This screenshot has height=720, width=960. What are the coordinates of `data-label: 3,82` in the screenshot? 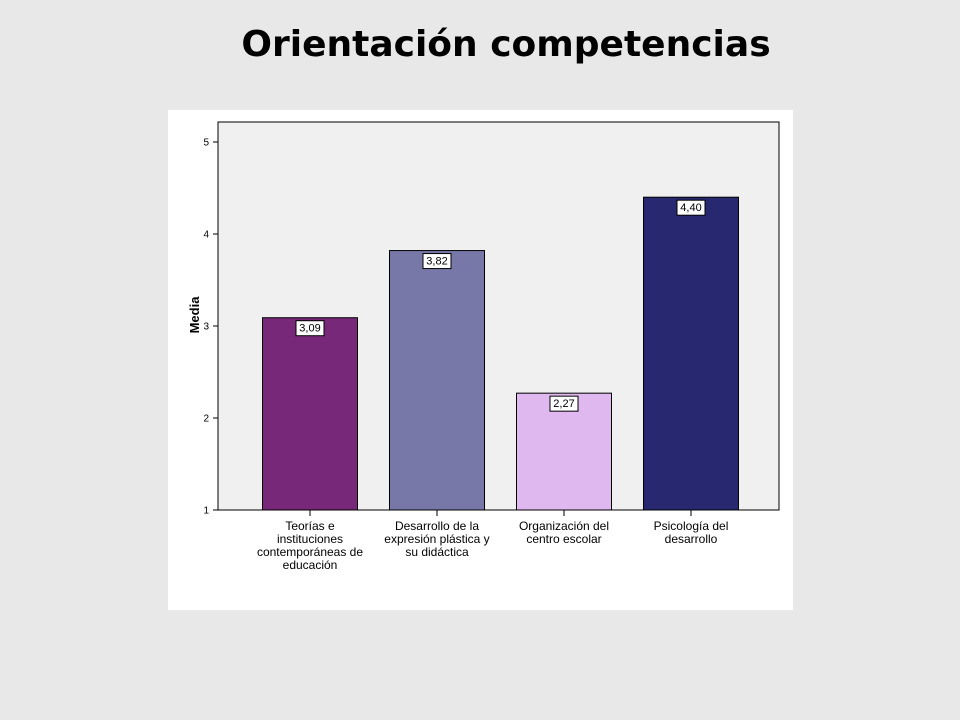 It's located at (436, 262).